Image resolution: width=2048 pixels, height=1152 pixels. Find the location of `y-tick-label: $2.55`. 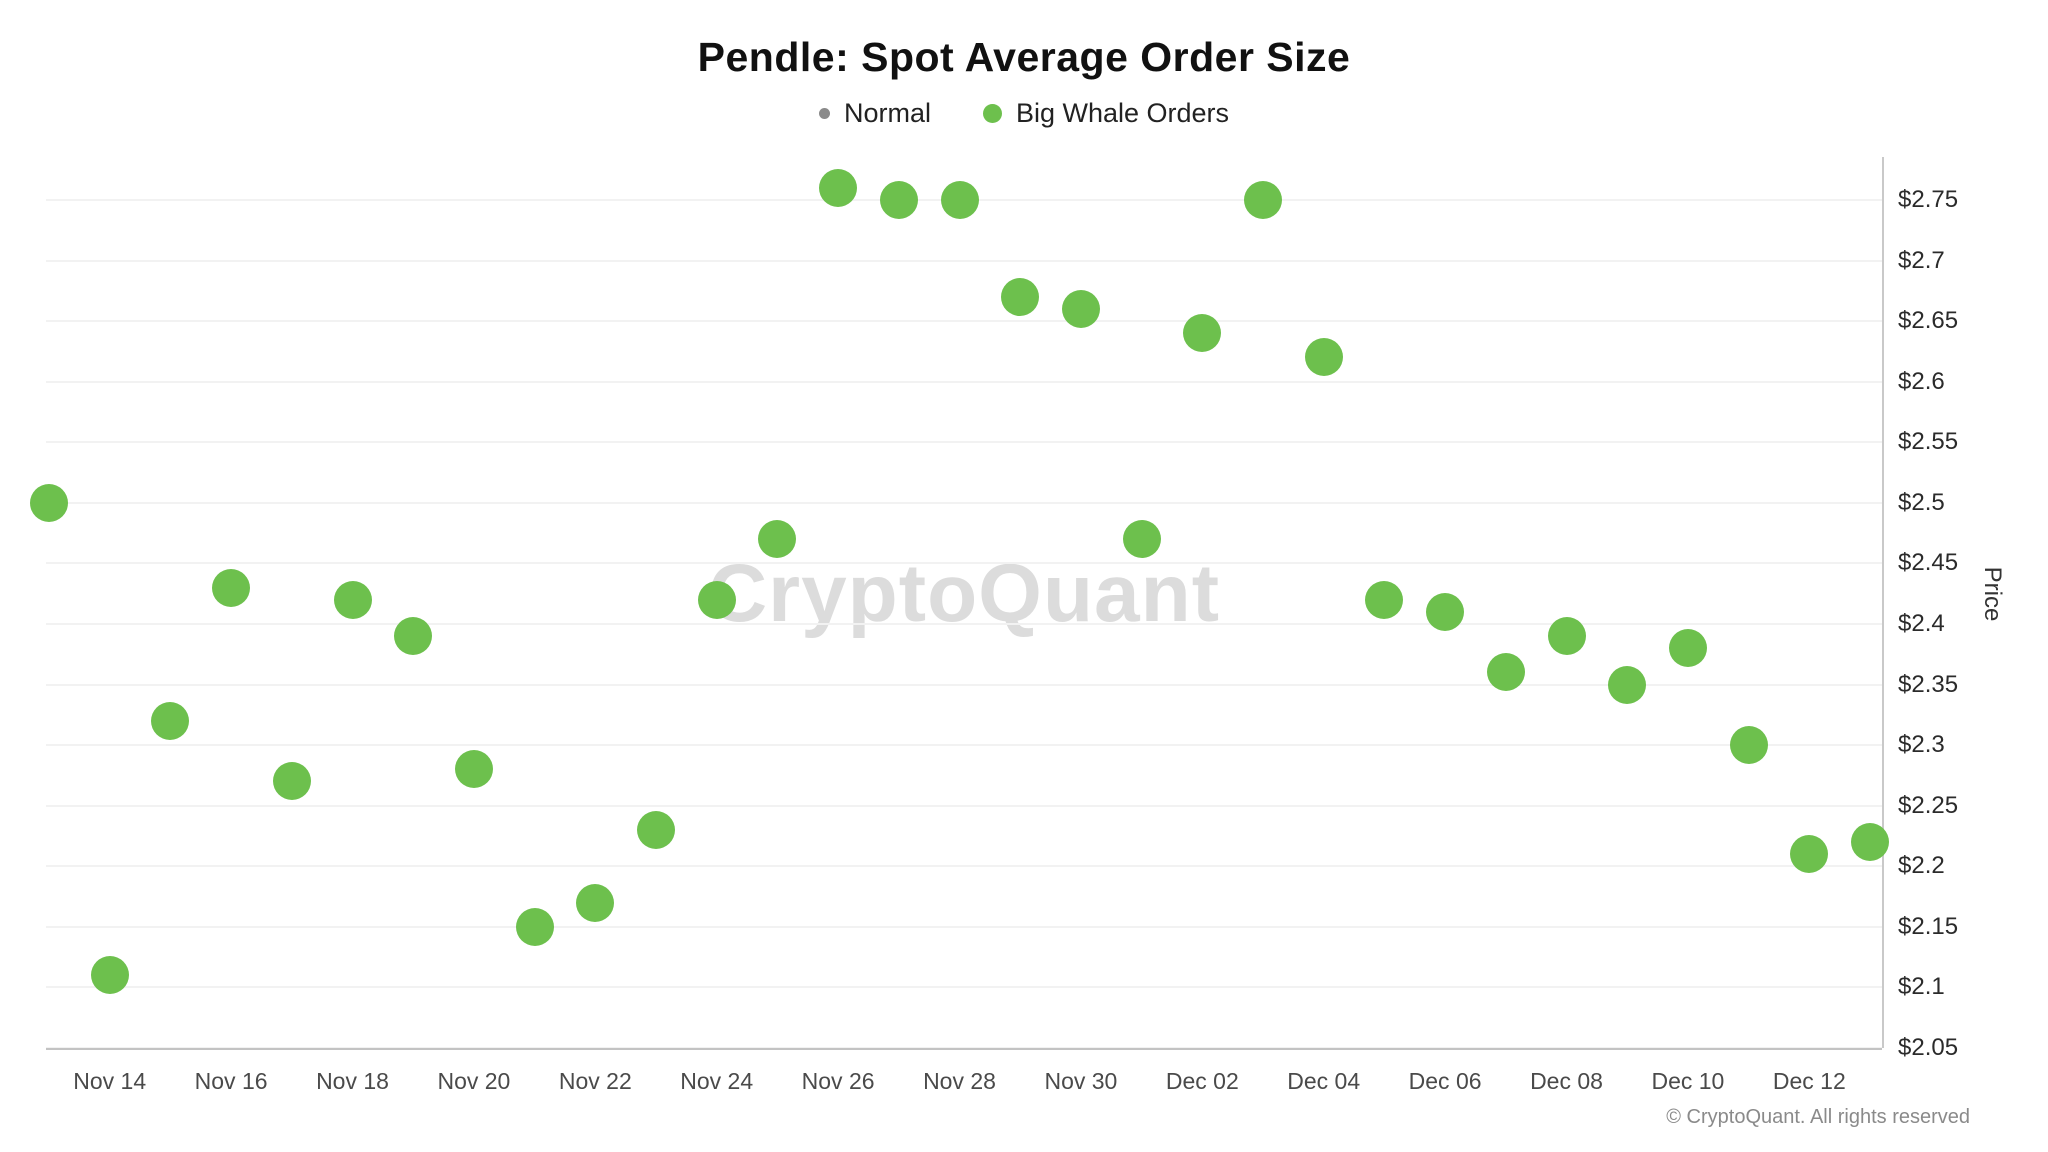

y-tick-label: $2.55 is located at coordinates (1928, 442).